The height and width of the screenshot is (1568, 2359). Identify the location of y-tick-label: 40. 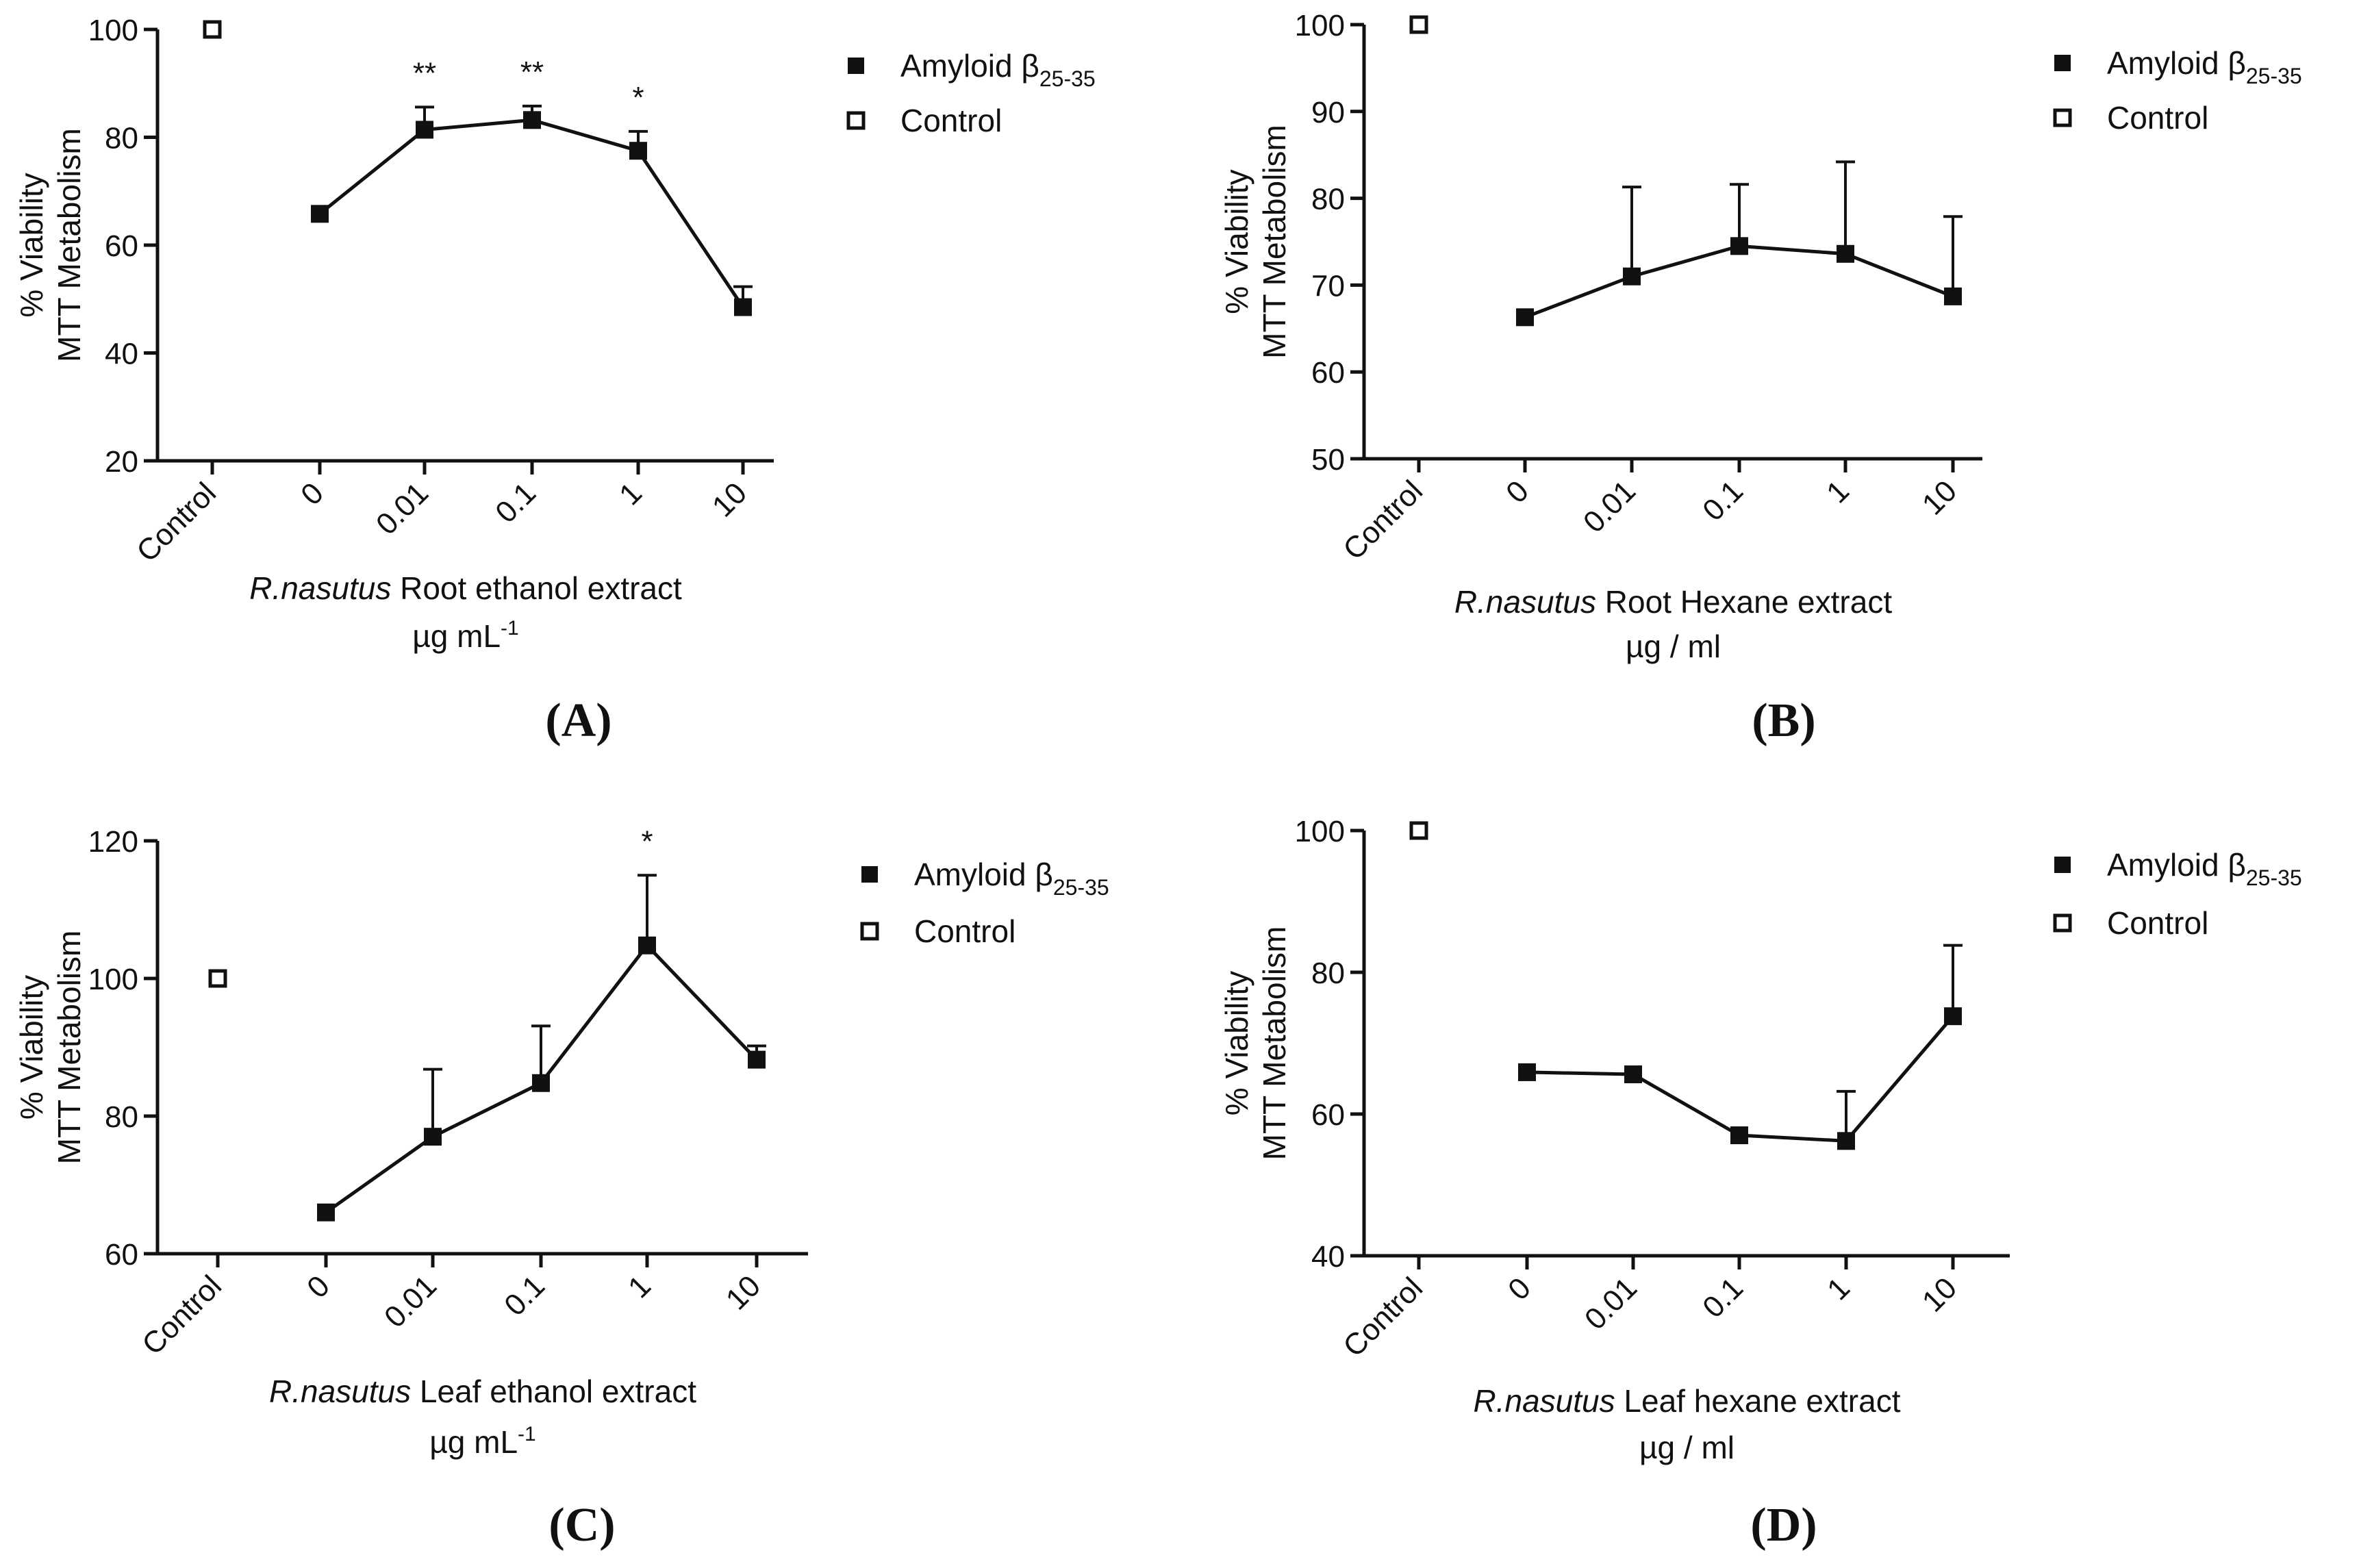
(1328, 1257).